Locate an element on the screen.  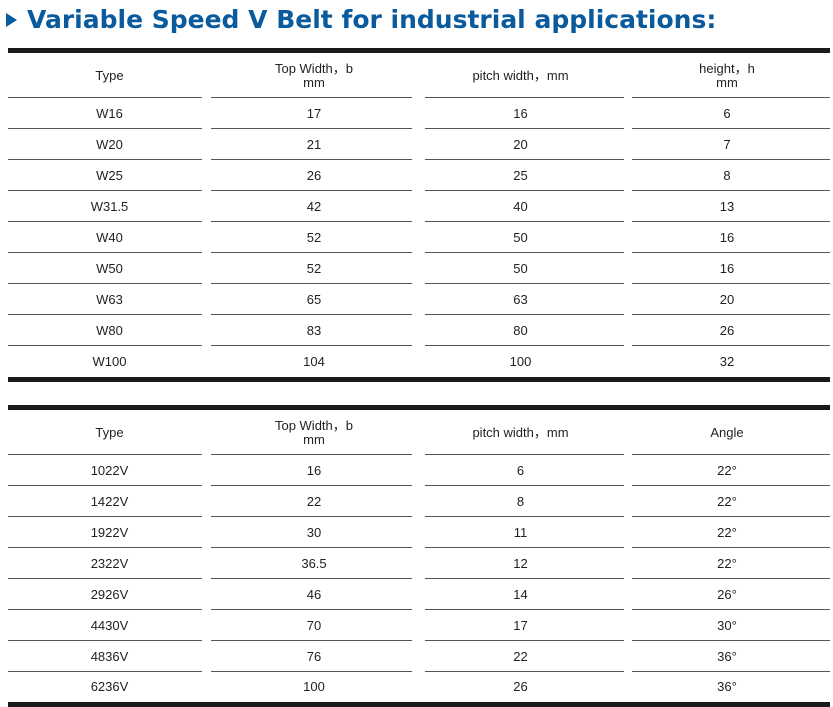
table-header: Type Top Width，b mm pitch width，mm Angle is located at coordinates (419, 432).